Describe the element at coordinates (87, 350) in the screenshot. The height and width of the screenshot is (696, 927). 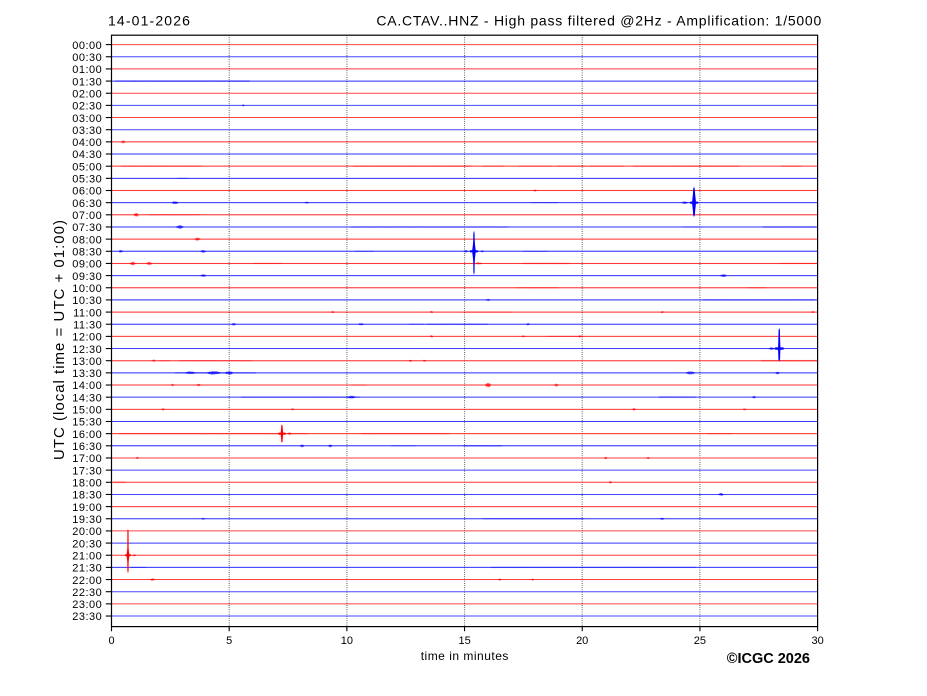
I see `svg-text: 12:30` at that location.